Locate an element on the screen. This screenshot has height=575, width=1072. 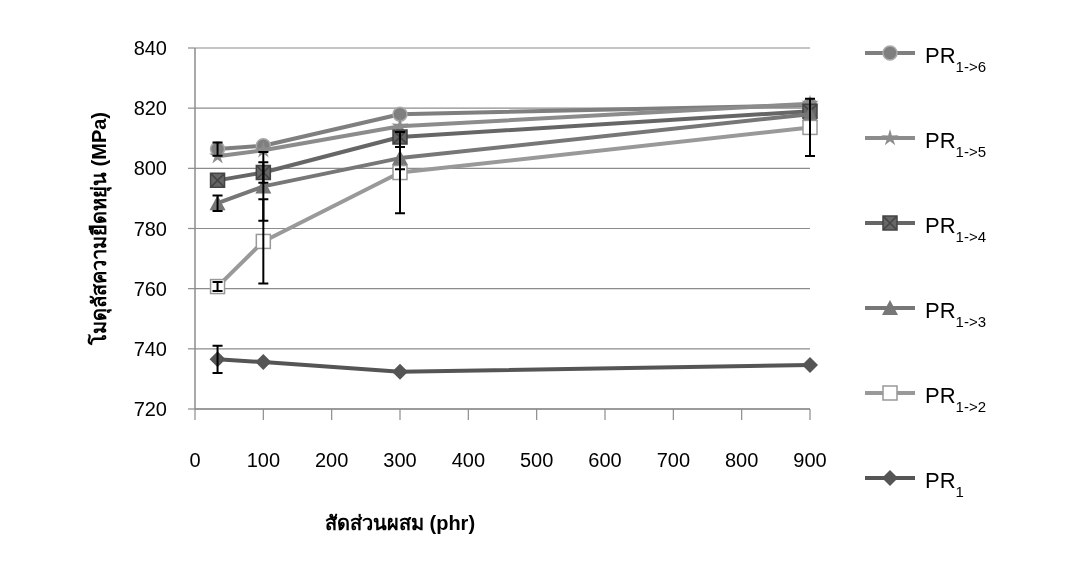
x-tick-label: 900 is located at coordinates (810, 460).